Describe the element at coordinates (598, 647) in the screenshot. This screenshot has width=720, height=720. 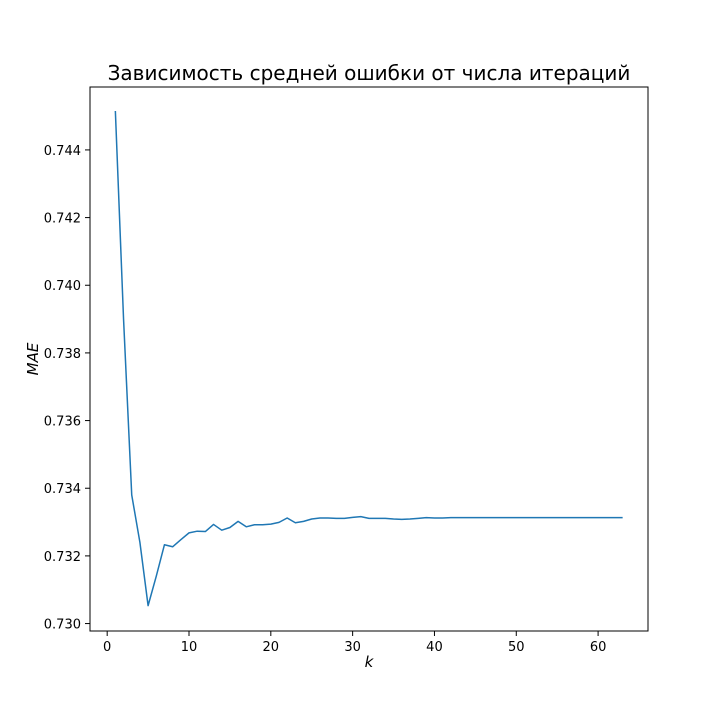
I see `x-tick-label: 60` at that location.